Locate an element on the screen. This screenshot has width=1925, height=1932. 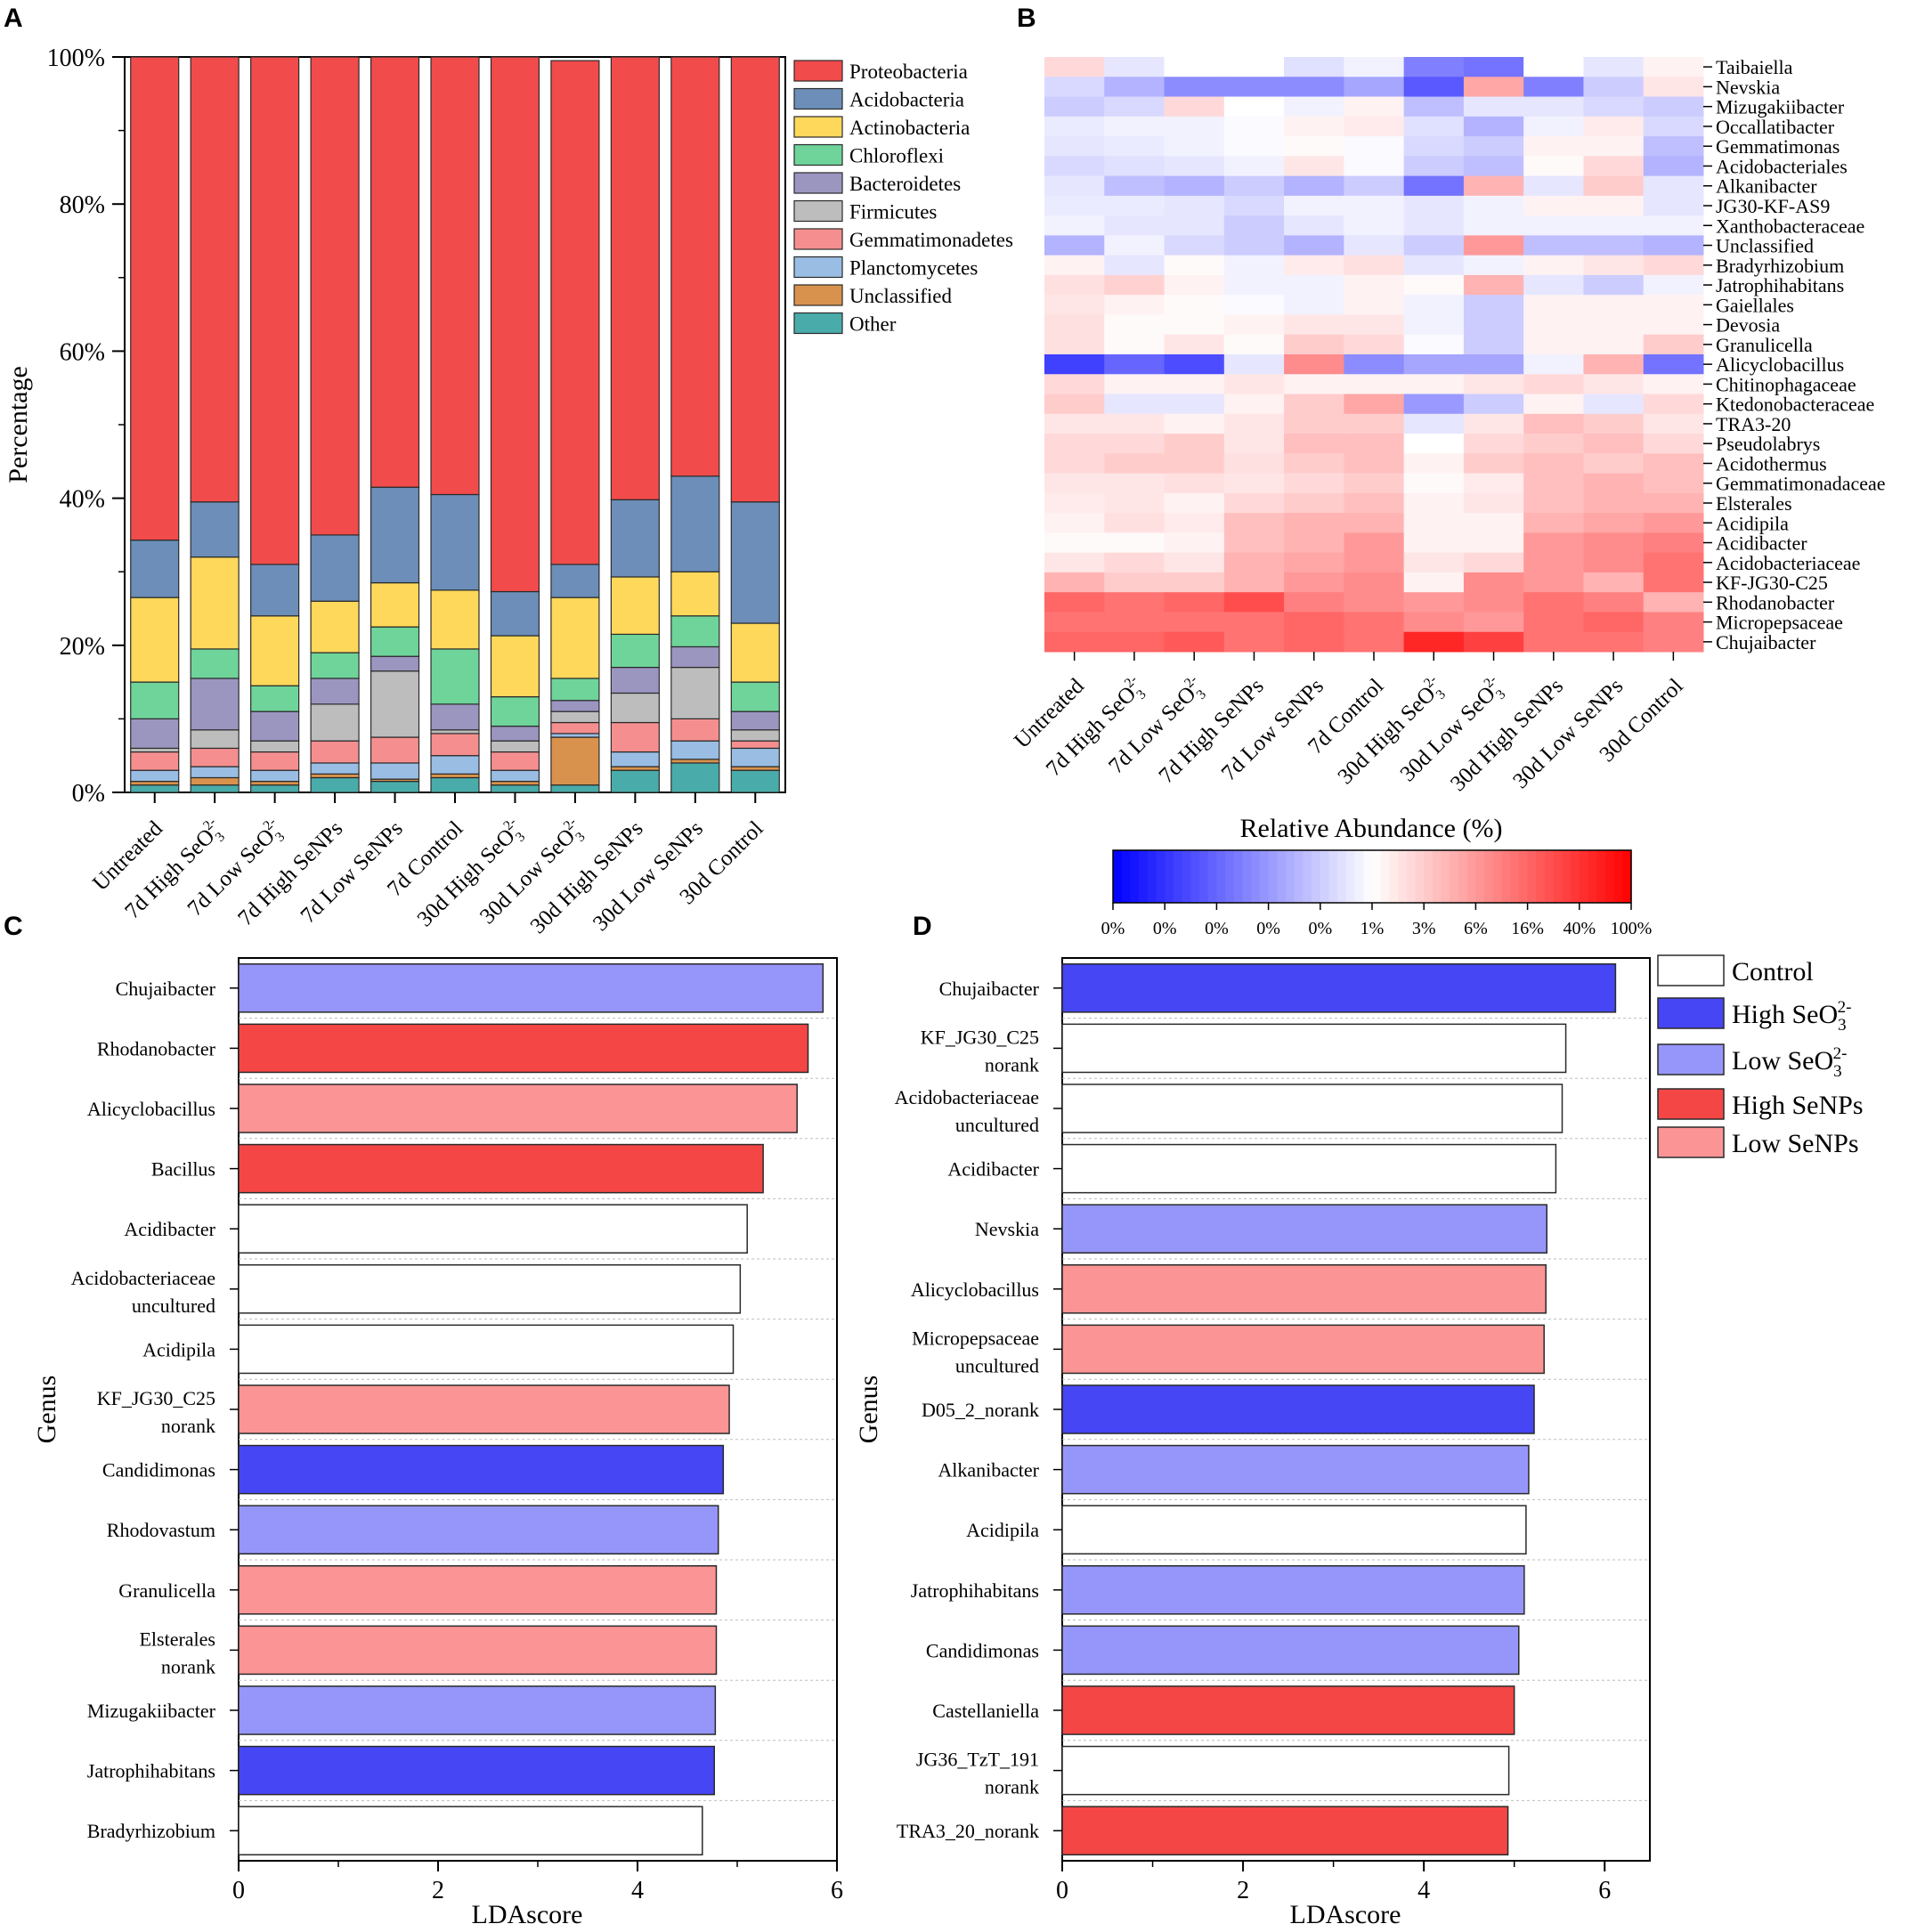
genus-label-tra3-20-norank: TRA3_20_norank is located at coordinates (968, 1831).